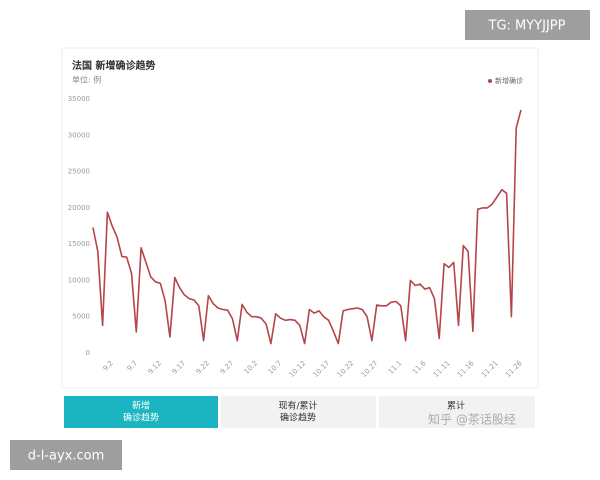 This screenshot has height=480, width=600. I want to click on y-tick-label: 20000, so click(79, 208).